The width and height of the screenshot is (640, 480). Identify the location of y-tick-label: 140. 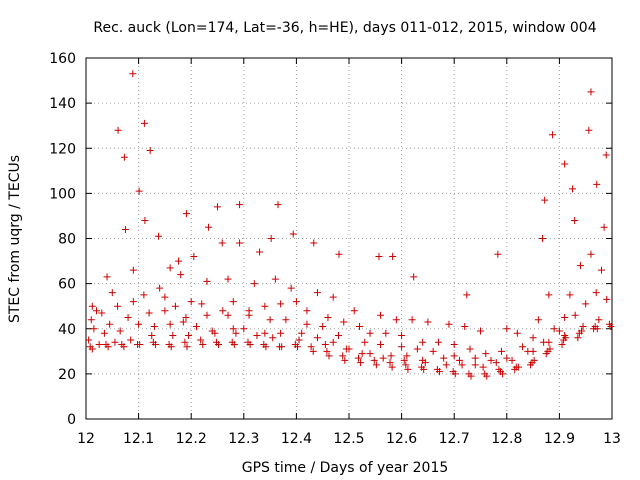
(62, 104).